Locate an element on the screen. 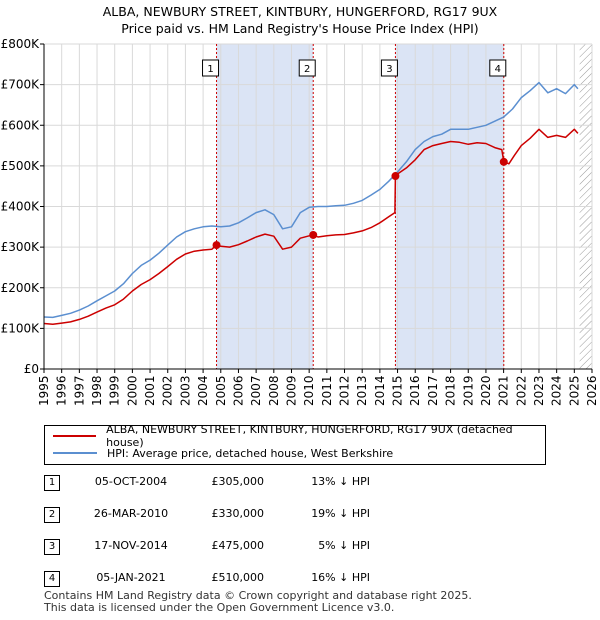  x-tick-label: 2025 is located at coordinates (574, 390).